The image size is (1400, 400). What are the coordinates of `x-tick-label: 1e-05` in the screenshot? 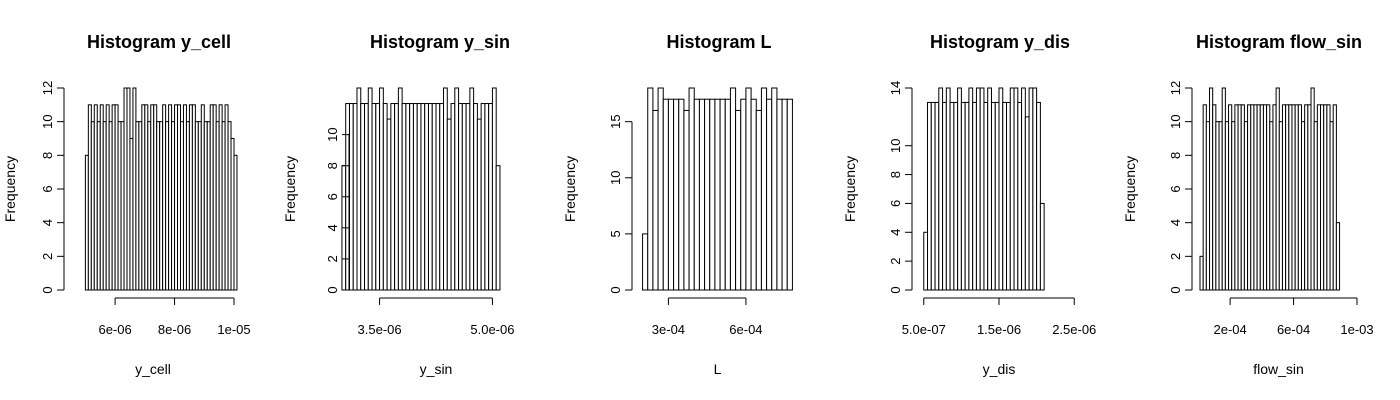 It's located at (233, 329).